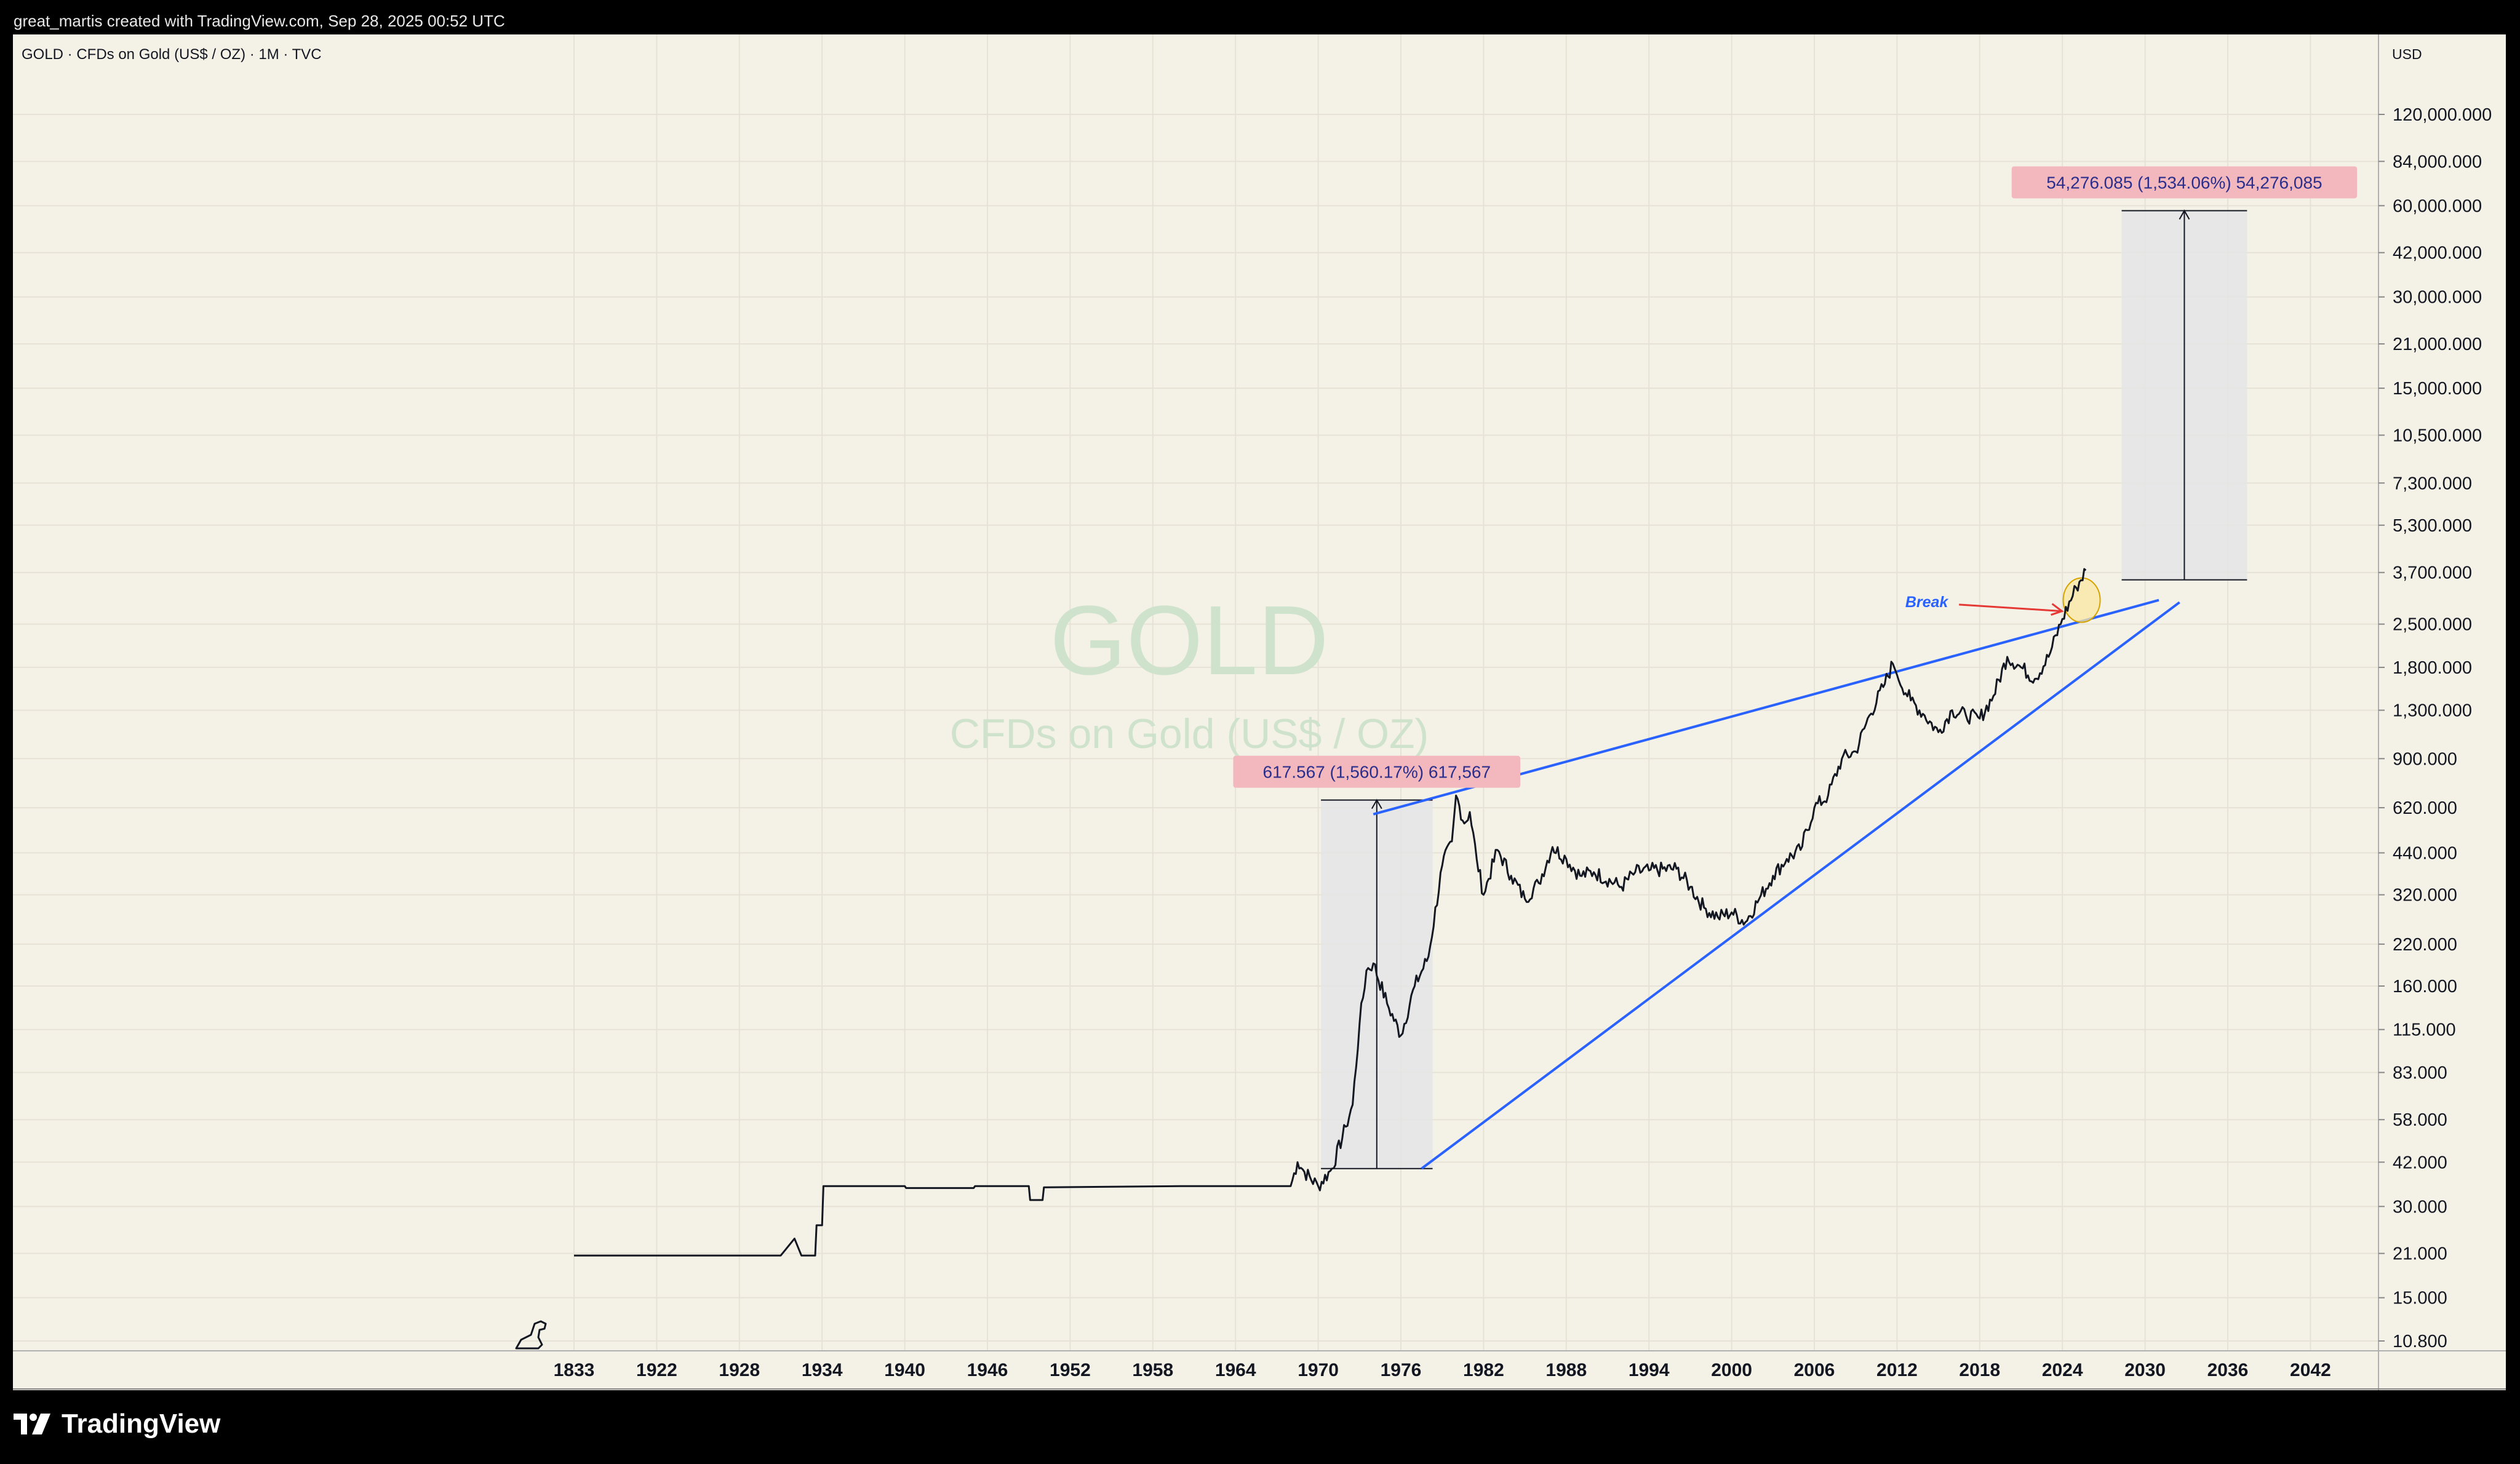 The image size is (2520, 1464). What do you see at coordinates (1152, 1370) in the screenshot?
I see `time-tick-label: 1958` at bounding box center [1152, 1370].